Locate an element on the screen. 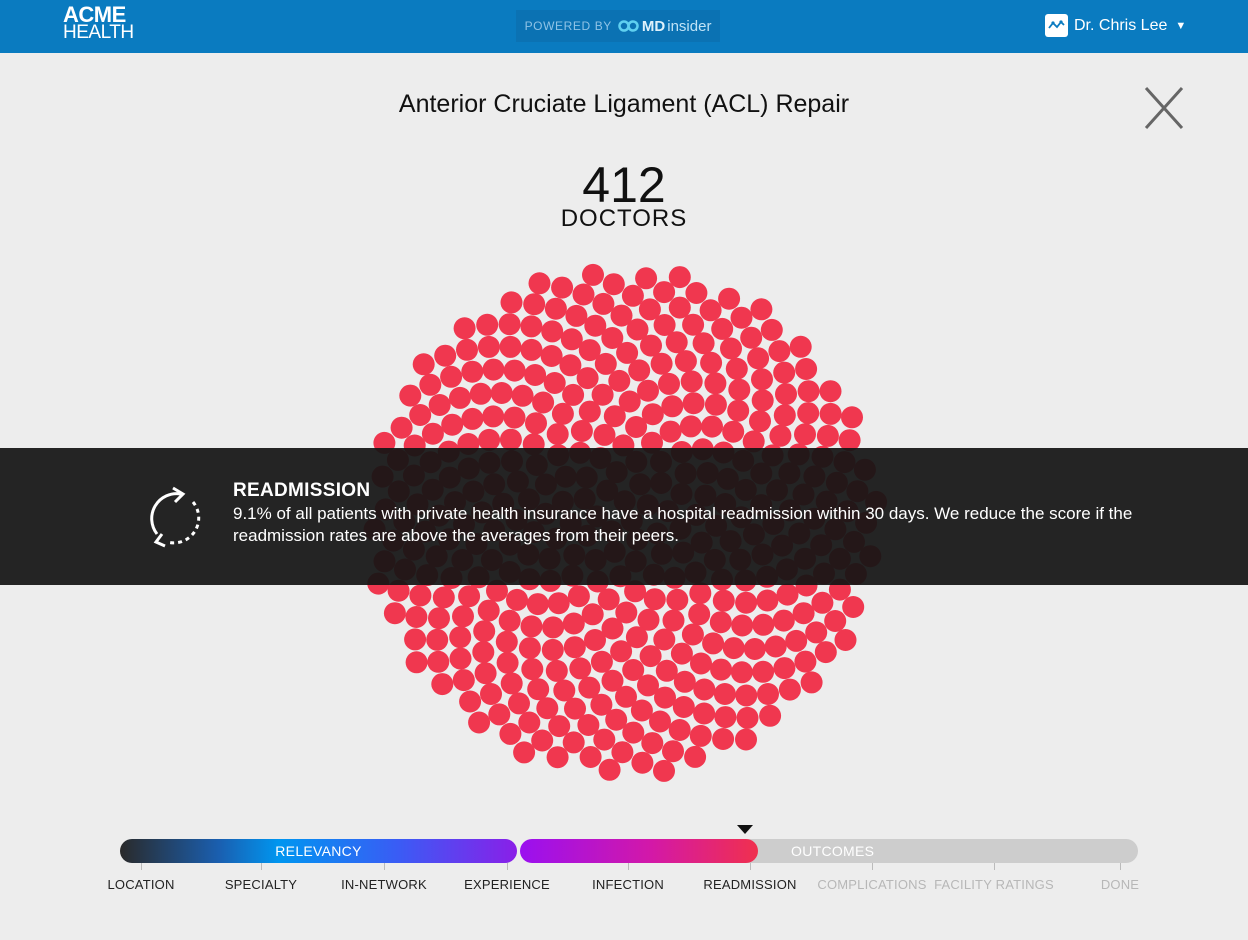 This screenshot has width=1248, height=940. step-location: LOCATION is located at coordinates (141, 884).